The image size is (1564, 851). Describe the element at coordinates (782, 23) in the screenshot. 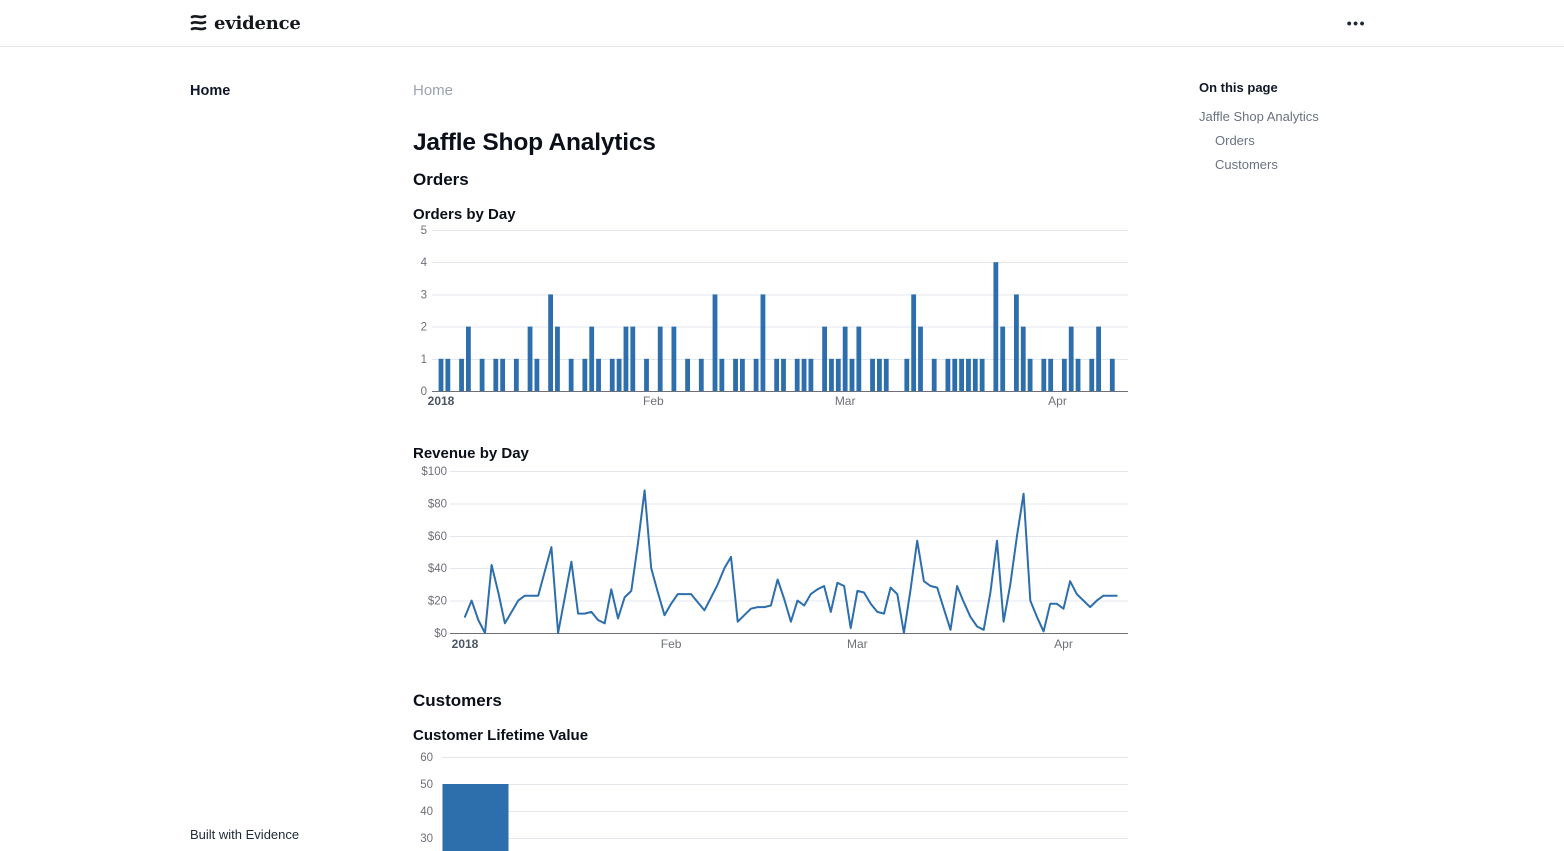

I see `app-header: evidence •••` at that location.